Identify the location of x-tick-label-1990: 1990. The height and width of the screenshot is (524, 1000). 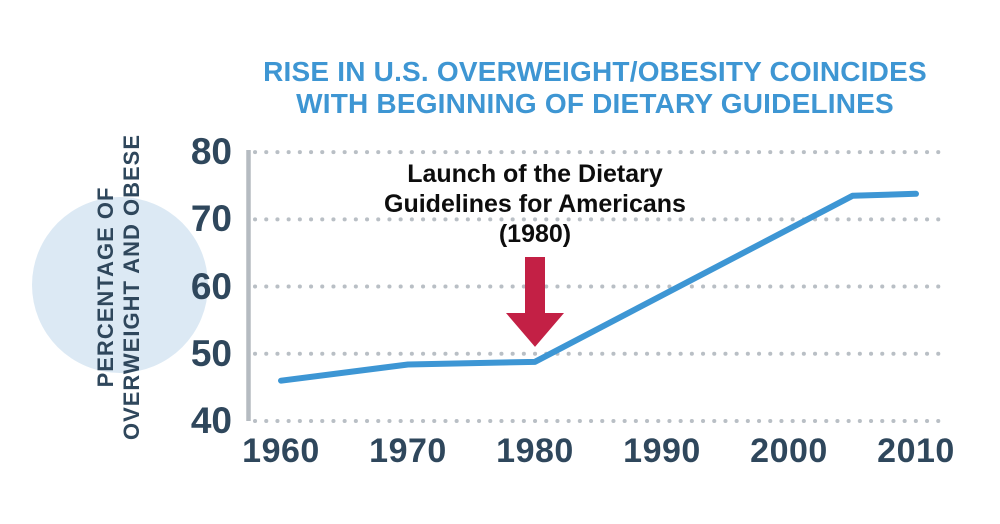
(662, 451).